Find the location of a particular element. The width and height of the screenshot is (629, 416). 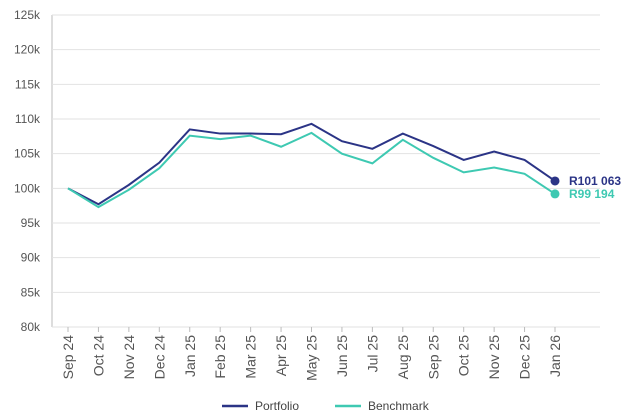

x-tick-label: Apr 25 is located at coordinates (281, 355).